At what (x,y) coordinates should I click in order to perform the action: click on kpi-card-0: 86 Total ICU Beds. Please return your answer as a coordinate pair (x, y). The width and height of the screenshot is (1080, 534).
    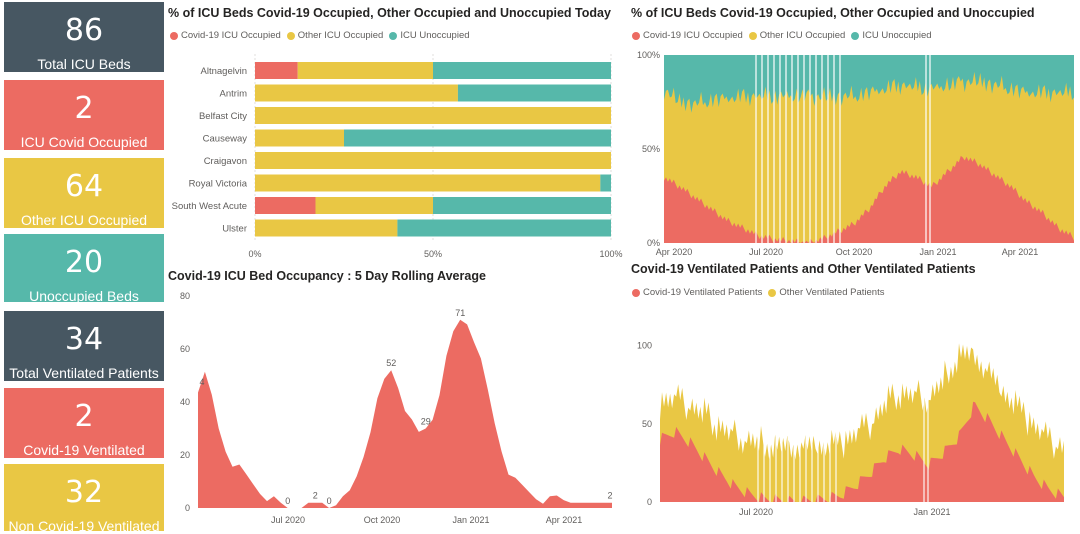
    Looking at the image, I should click on (84, 37).